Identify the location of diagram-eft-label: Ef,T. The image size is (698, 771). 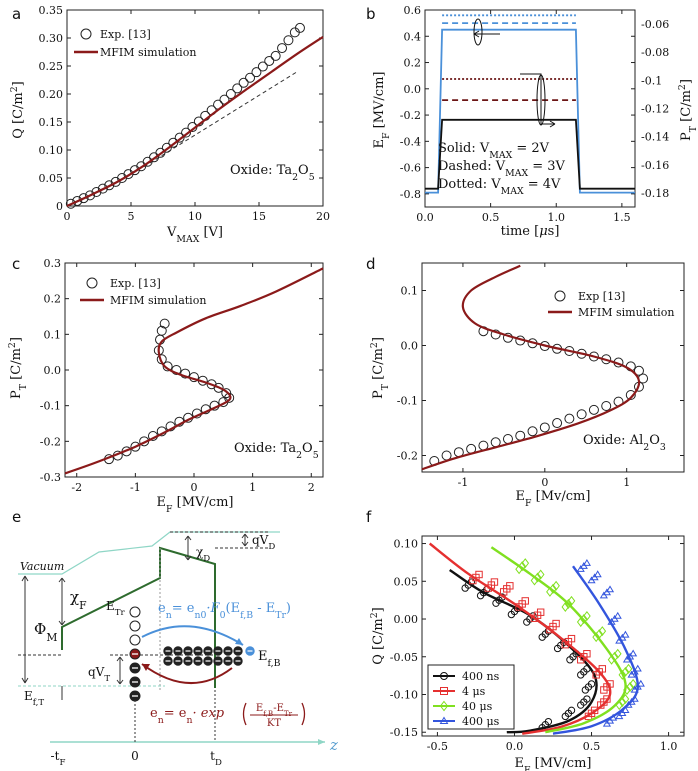
(34, 698).